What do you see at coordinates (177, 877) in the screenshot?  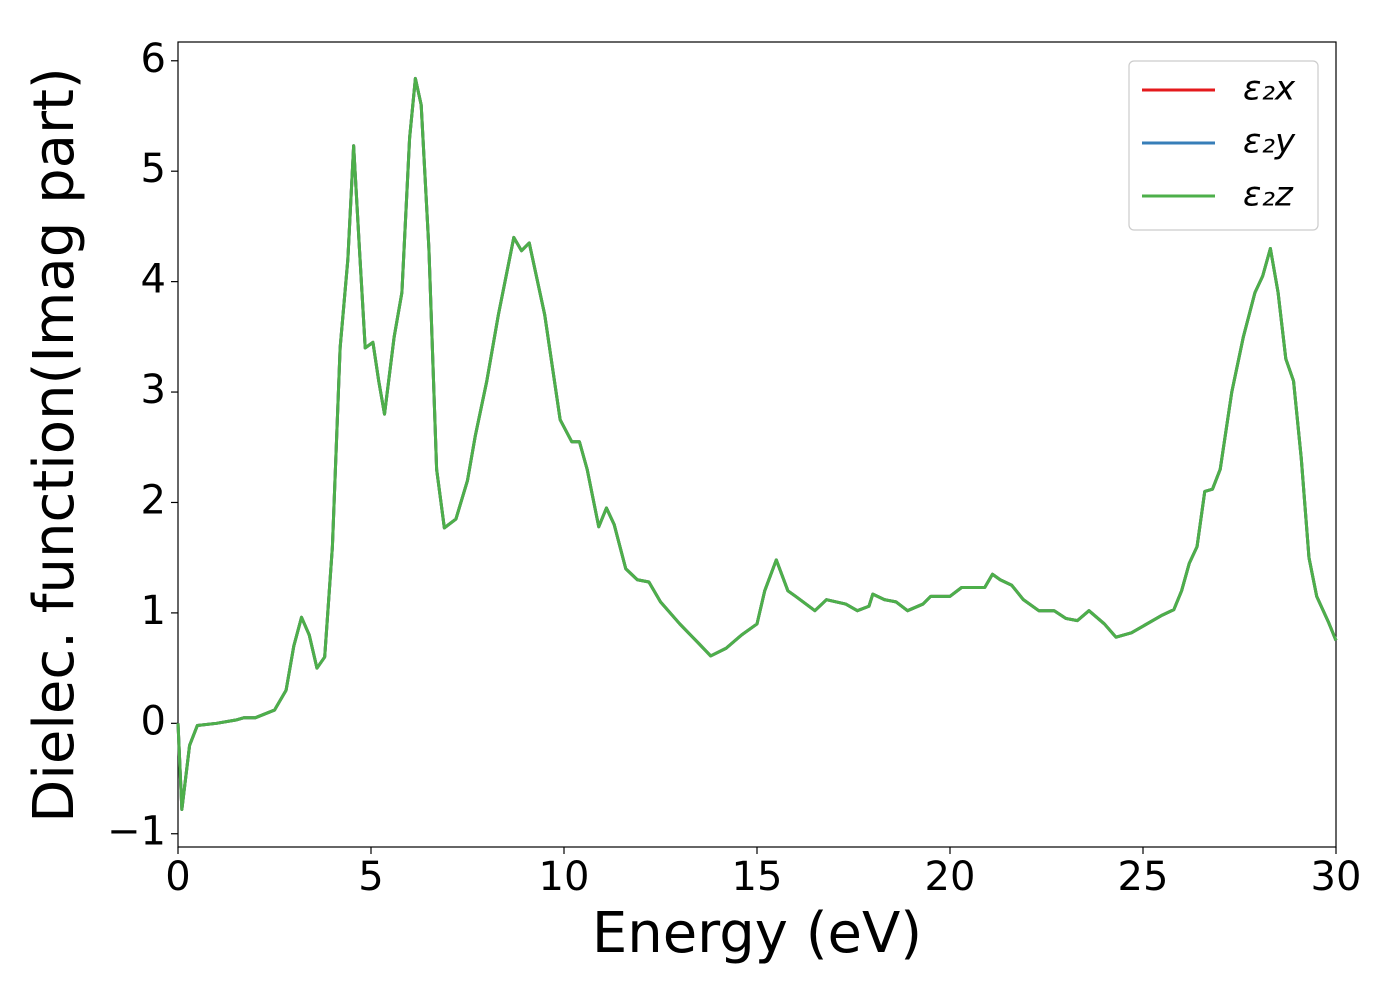 I see `x-tick-label: 0` at bounding box center [177, 877].